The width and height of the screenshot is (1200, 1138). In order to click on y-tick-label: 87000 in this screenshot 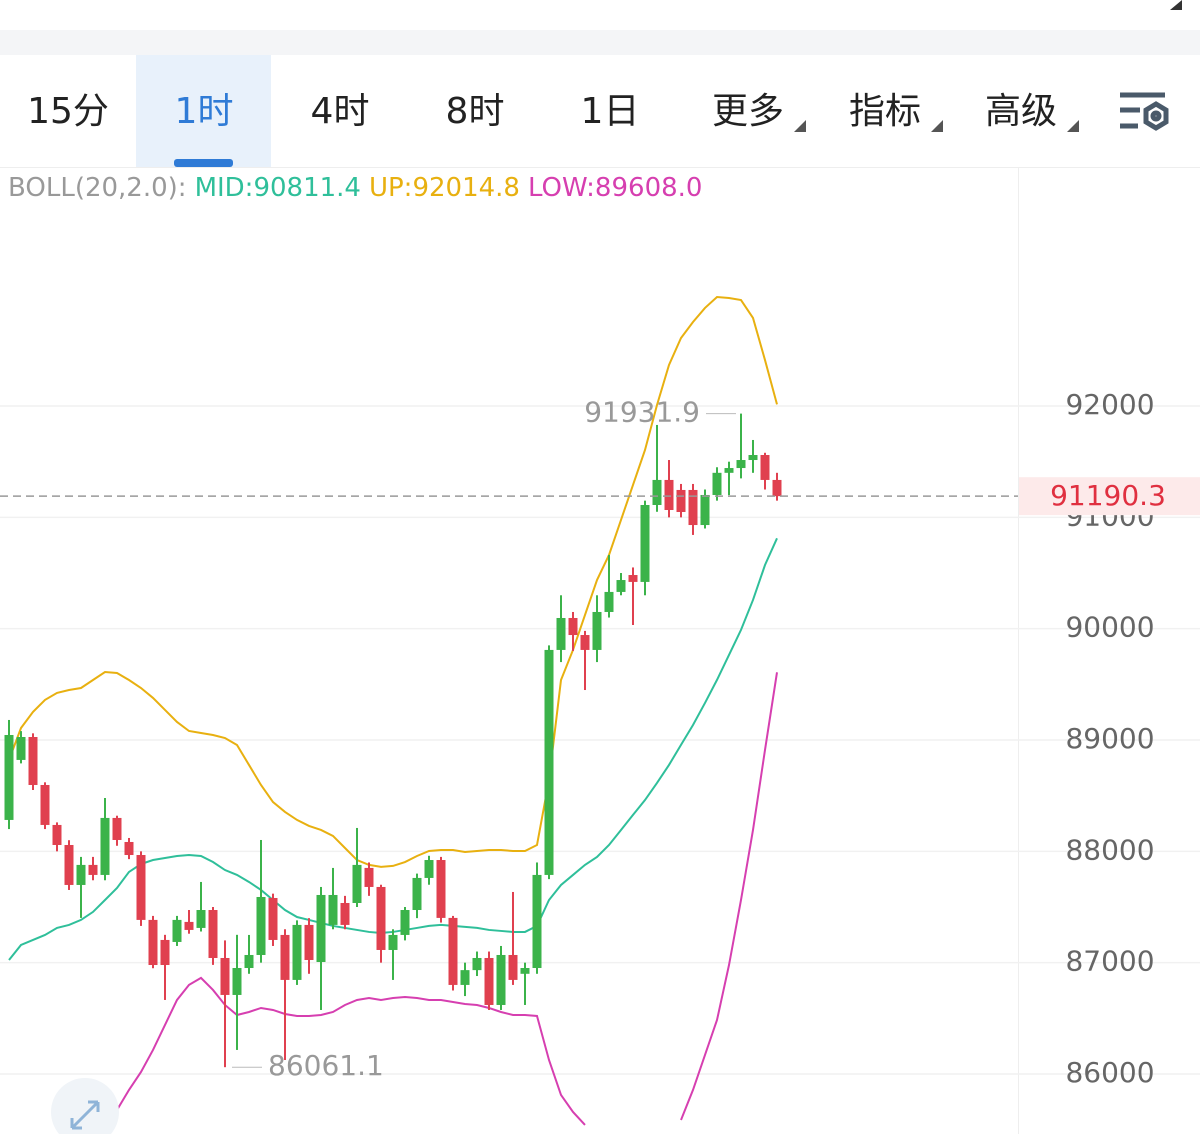, I will do `click(1109, 961)`.